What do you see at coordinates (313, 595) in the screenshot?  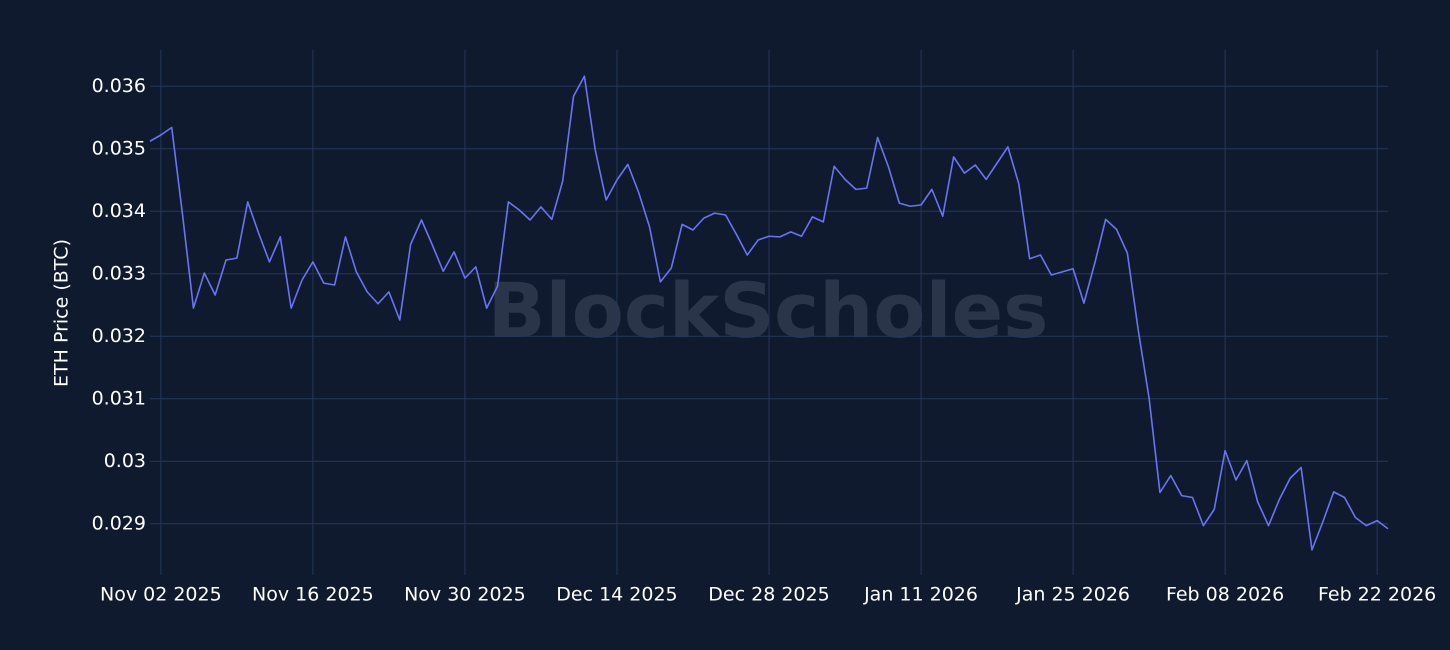 I see `x-tick-label: Nov 16 2025` at bounding box center [313, 595].